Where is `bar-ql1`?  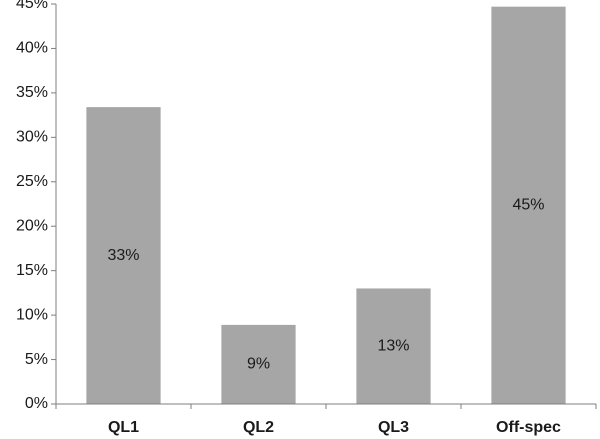 bar-ql1 is located at coordinates (123, 255).